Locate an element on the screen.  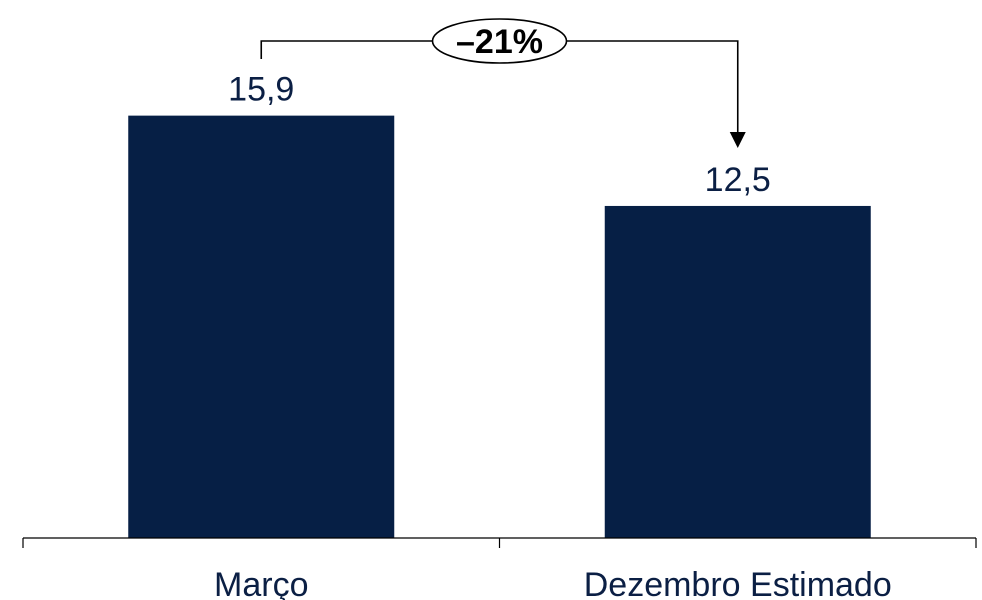
change-badge is located at coordinates (499, 41).